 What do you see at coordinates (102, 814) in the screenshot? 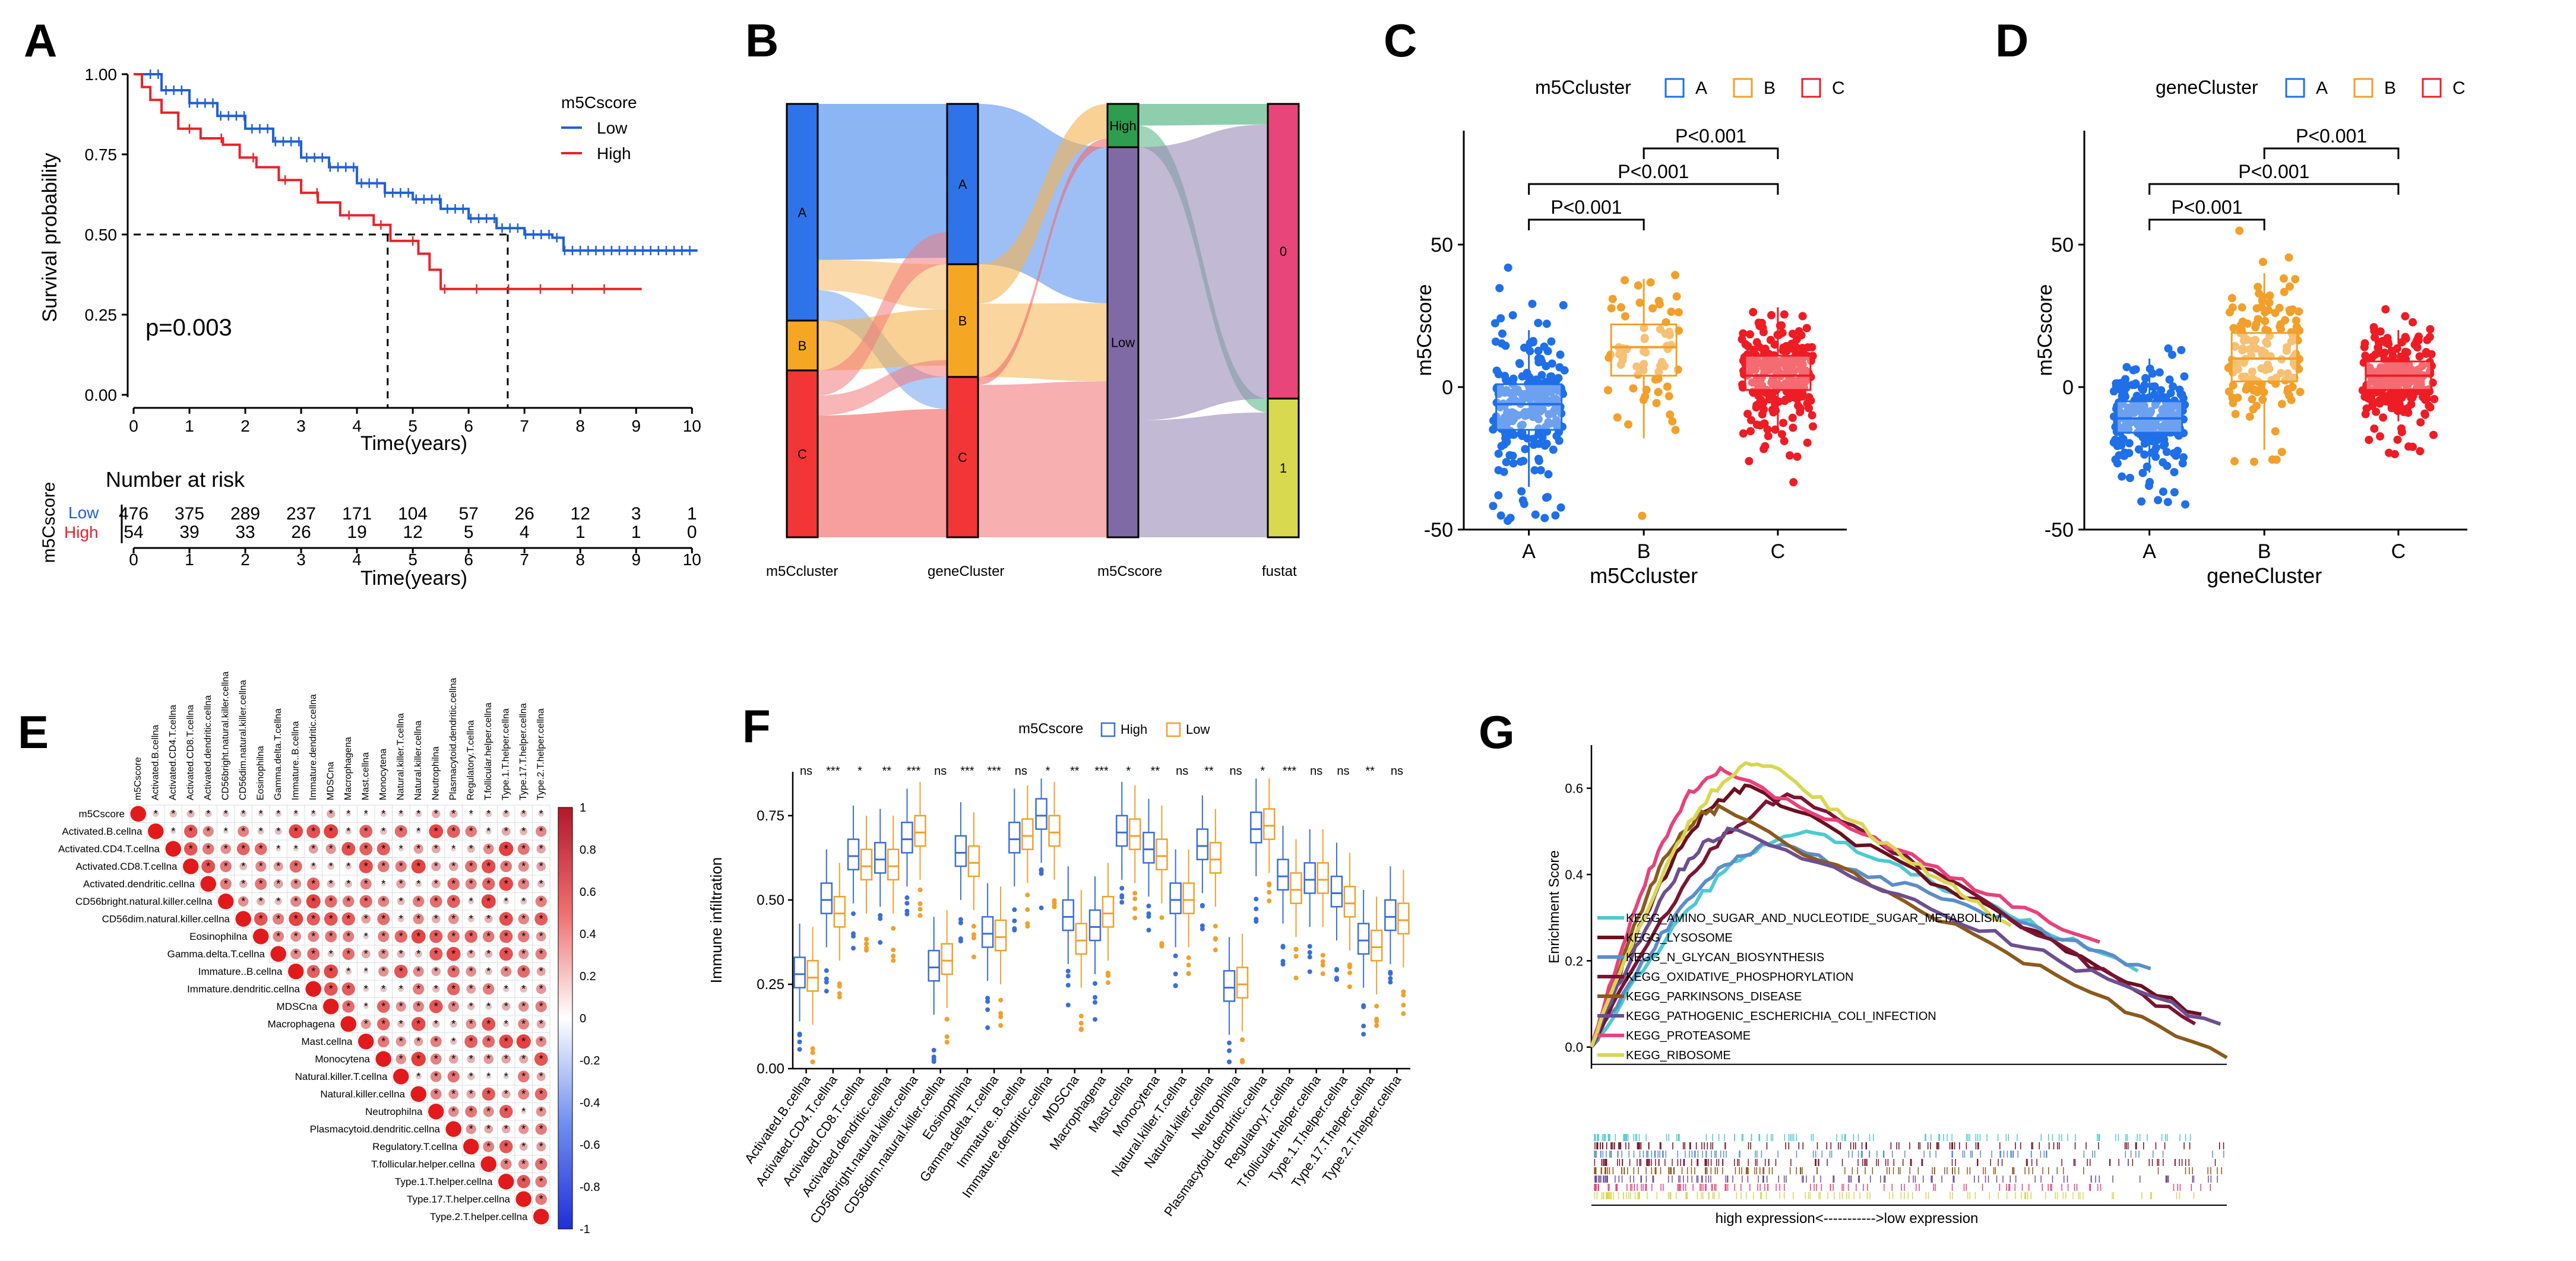
I see `corr-row-label: m5Cscore` at bounding box center [102, 814].